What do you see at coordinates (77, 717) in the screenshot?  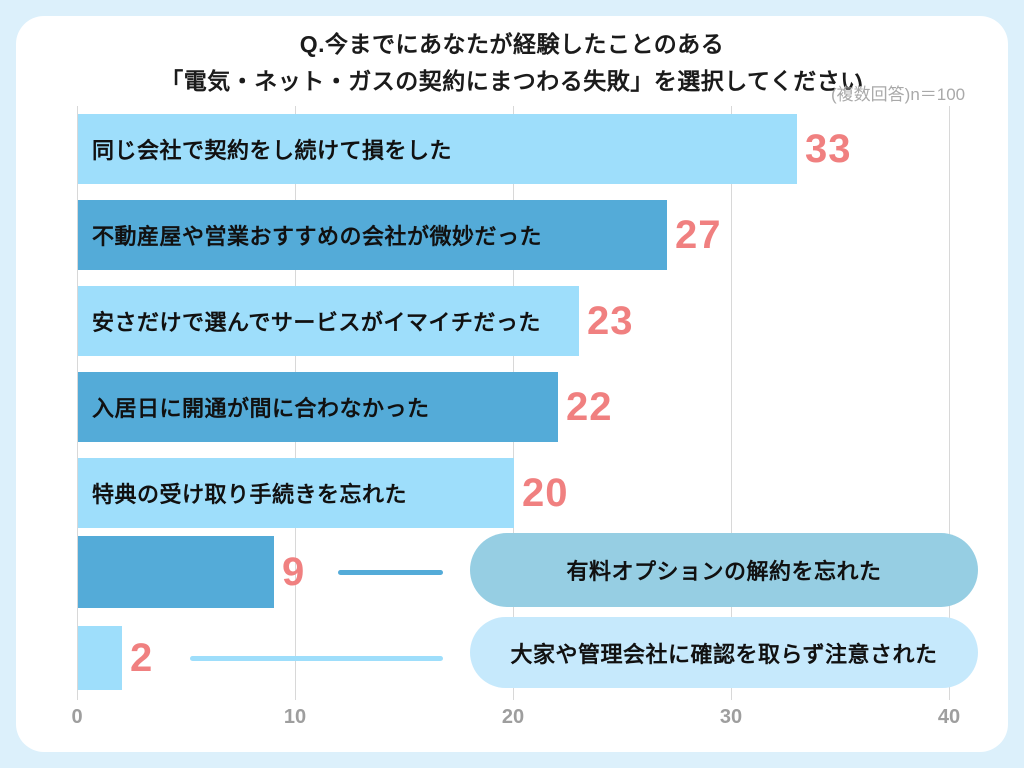 I see `x-axis-tick: 0` at bounding box center [77, 717].